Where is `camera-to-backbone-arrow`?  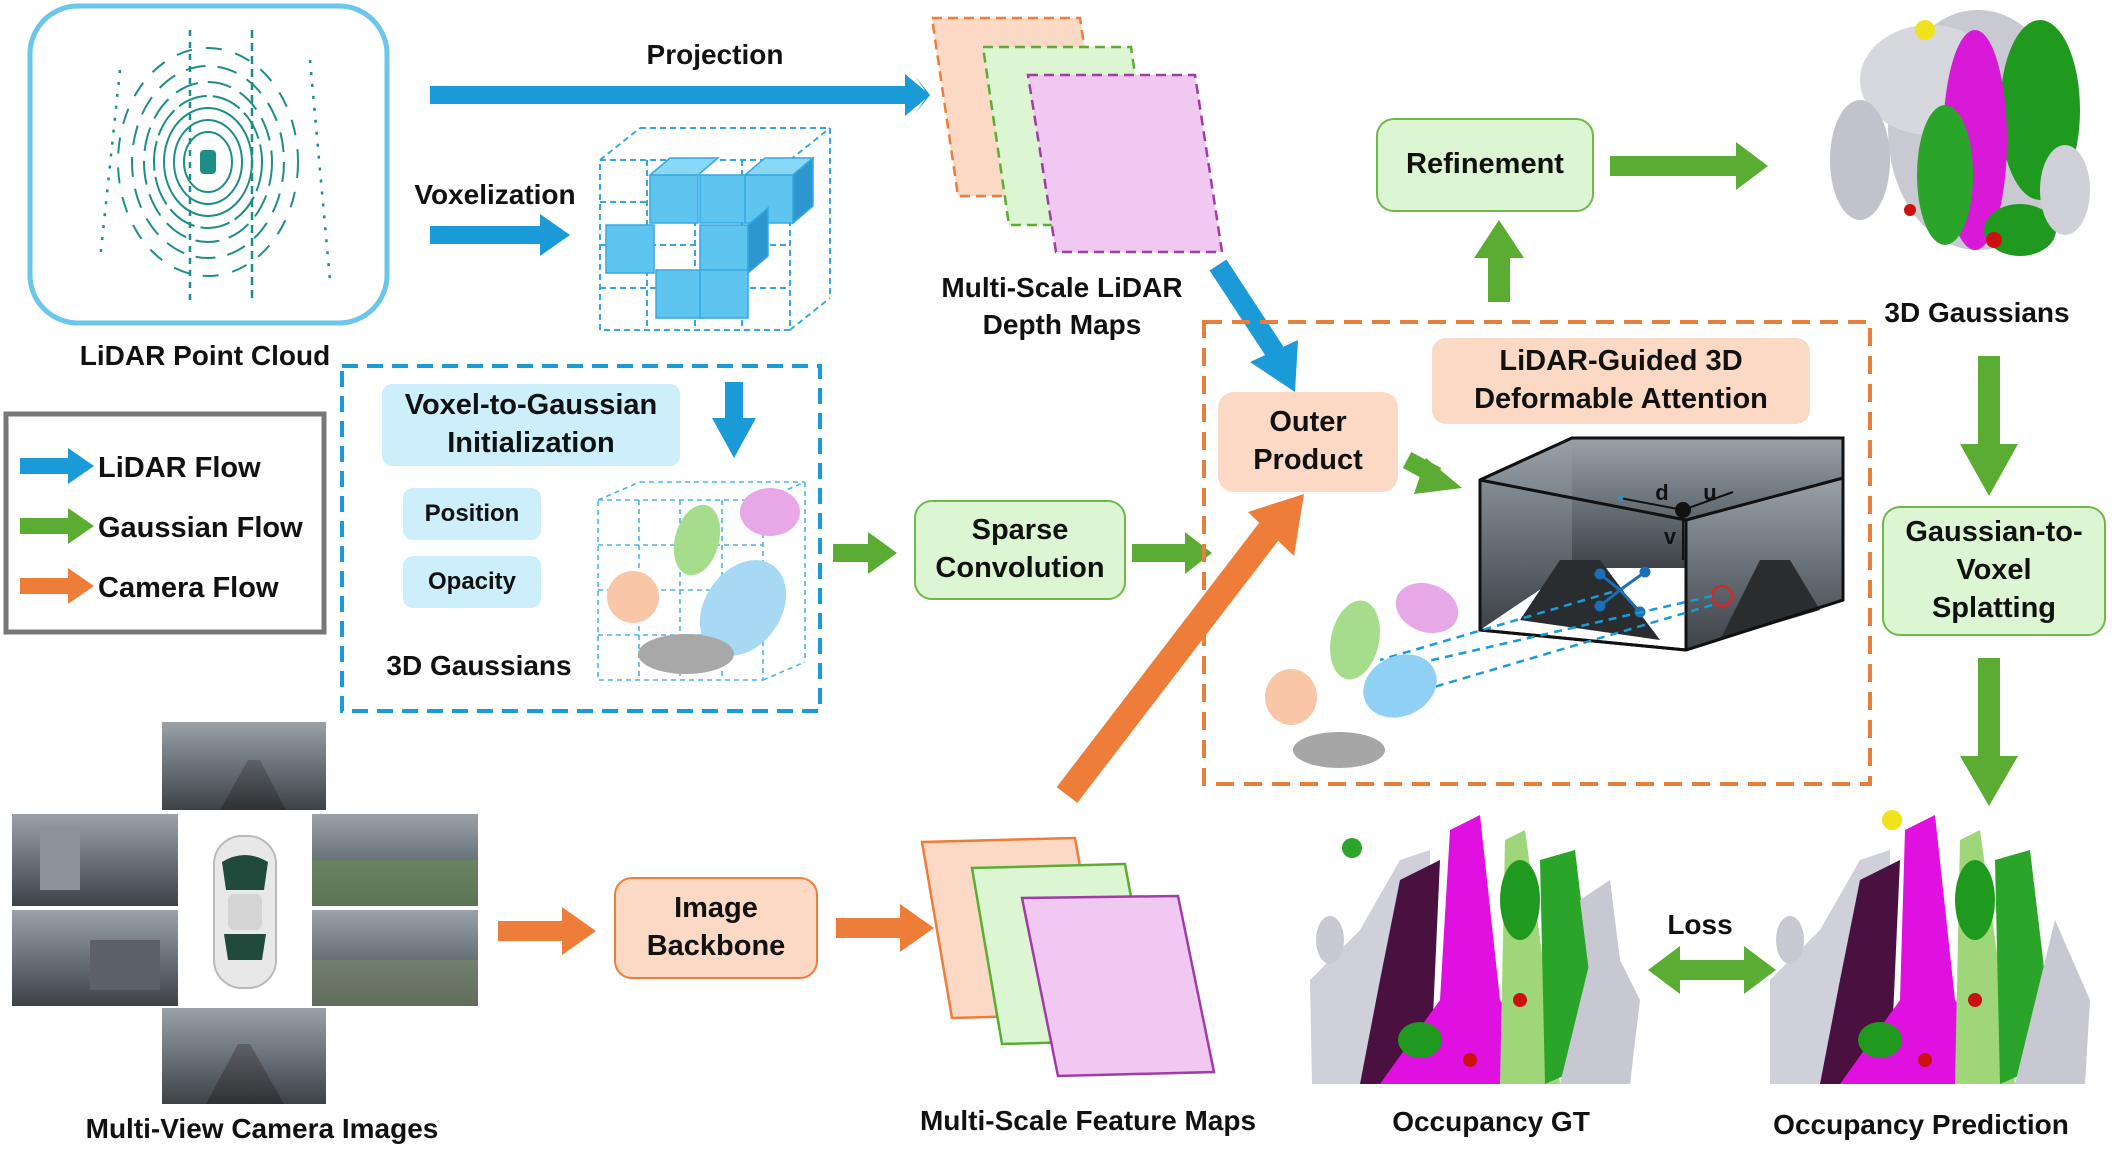
camera-to-backbone-arrow is located at coordinates (547, 931).